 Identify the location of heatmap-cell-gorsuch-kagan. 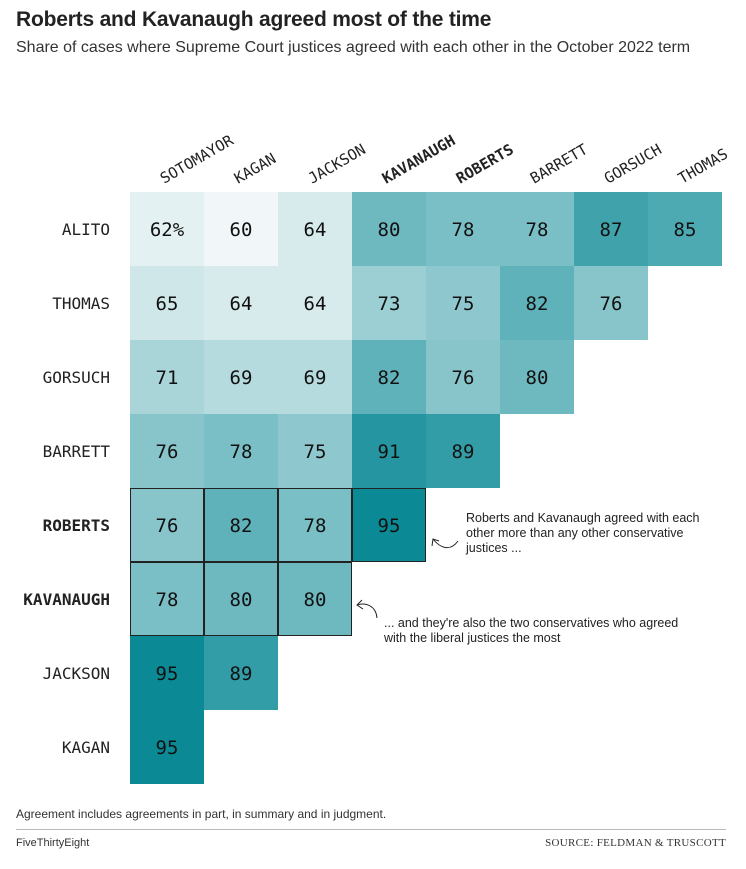
(241, 377).